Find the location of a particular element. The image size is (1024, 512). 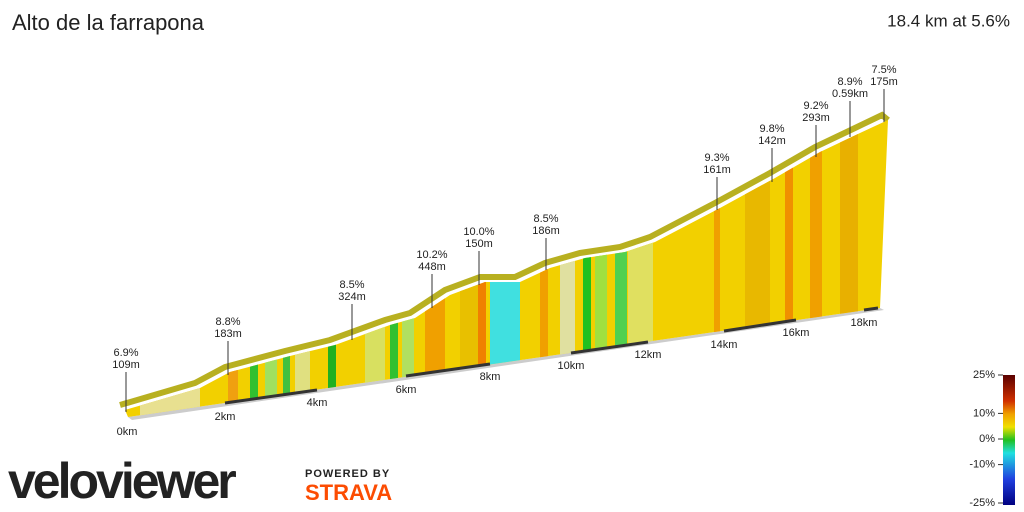

x-tick-label: 4km is located at coordinates (317, 403).